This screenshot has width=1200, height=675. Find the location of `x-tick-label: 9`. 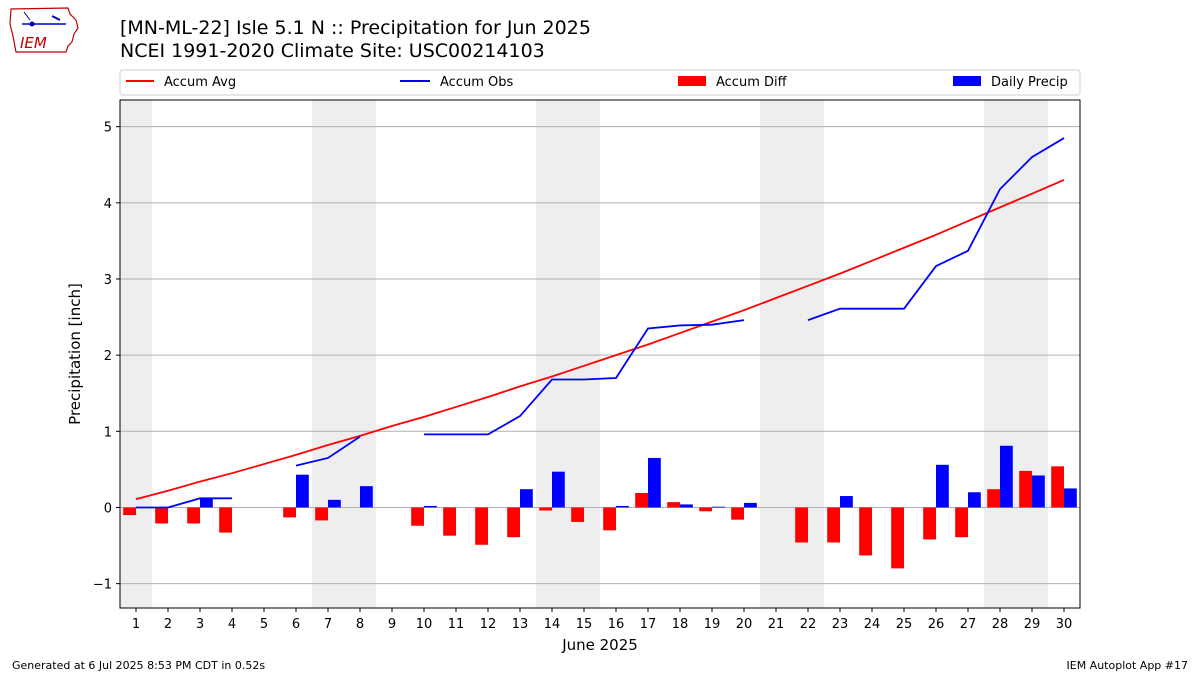

x-tick-label: 9 is located at coordinates (392, 624).